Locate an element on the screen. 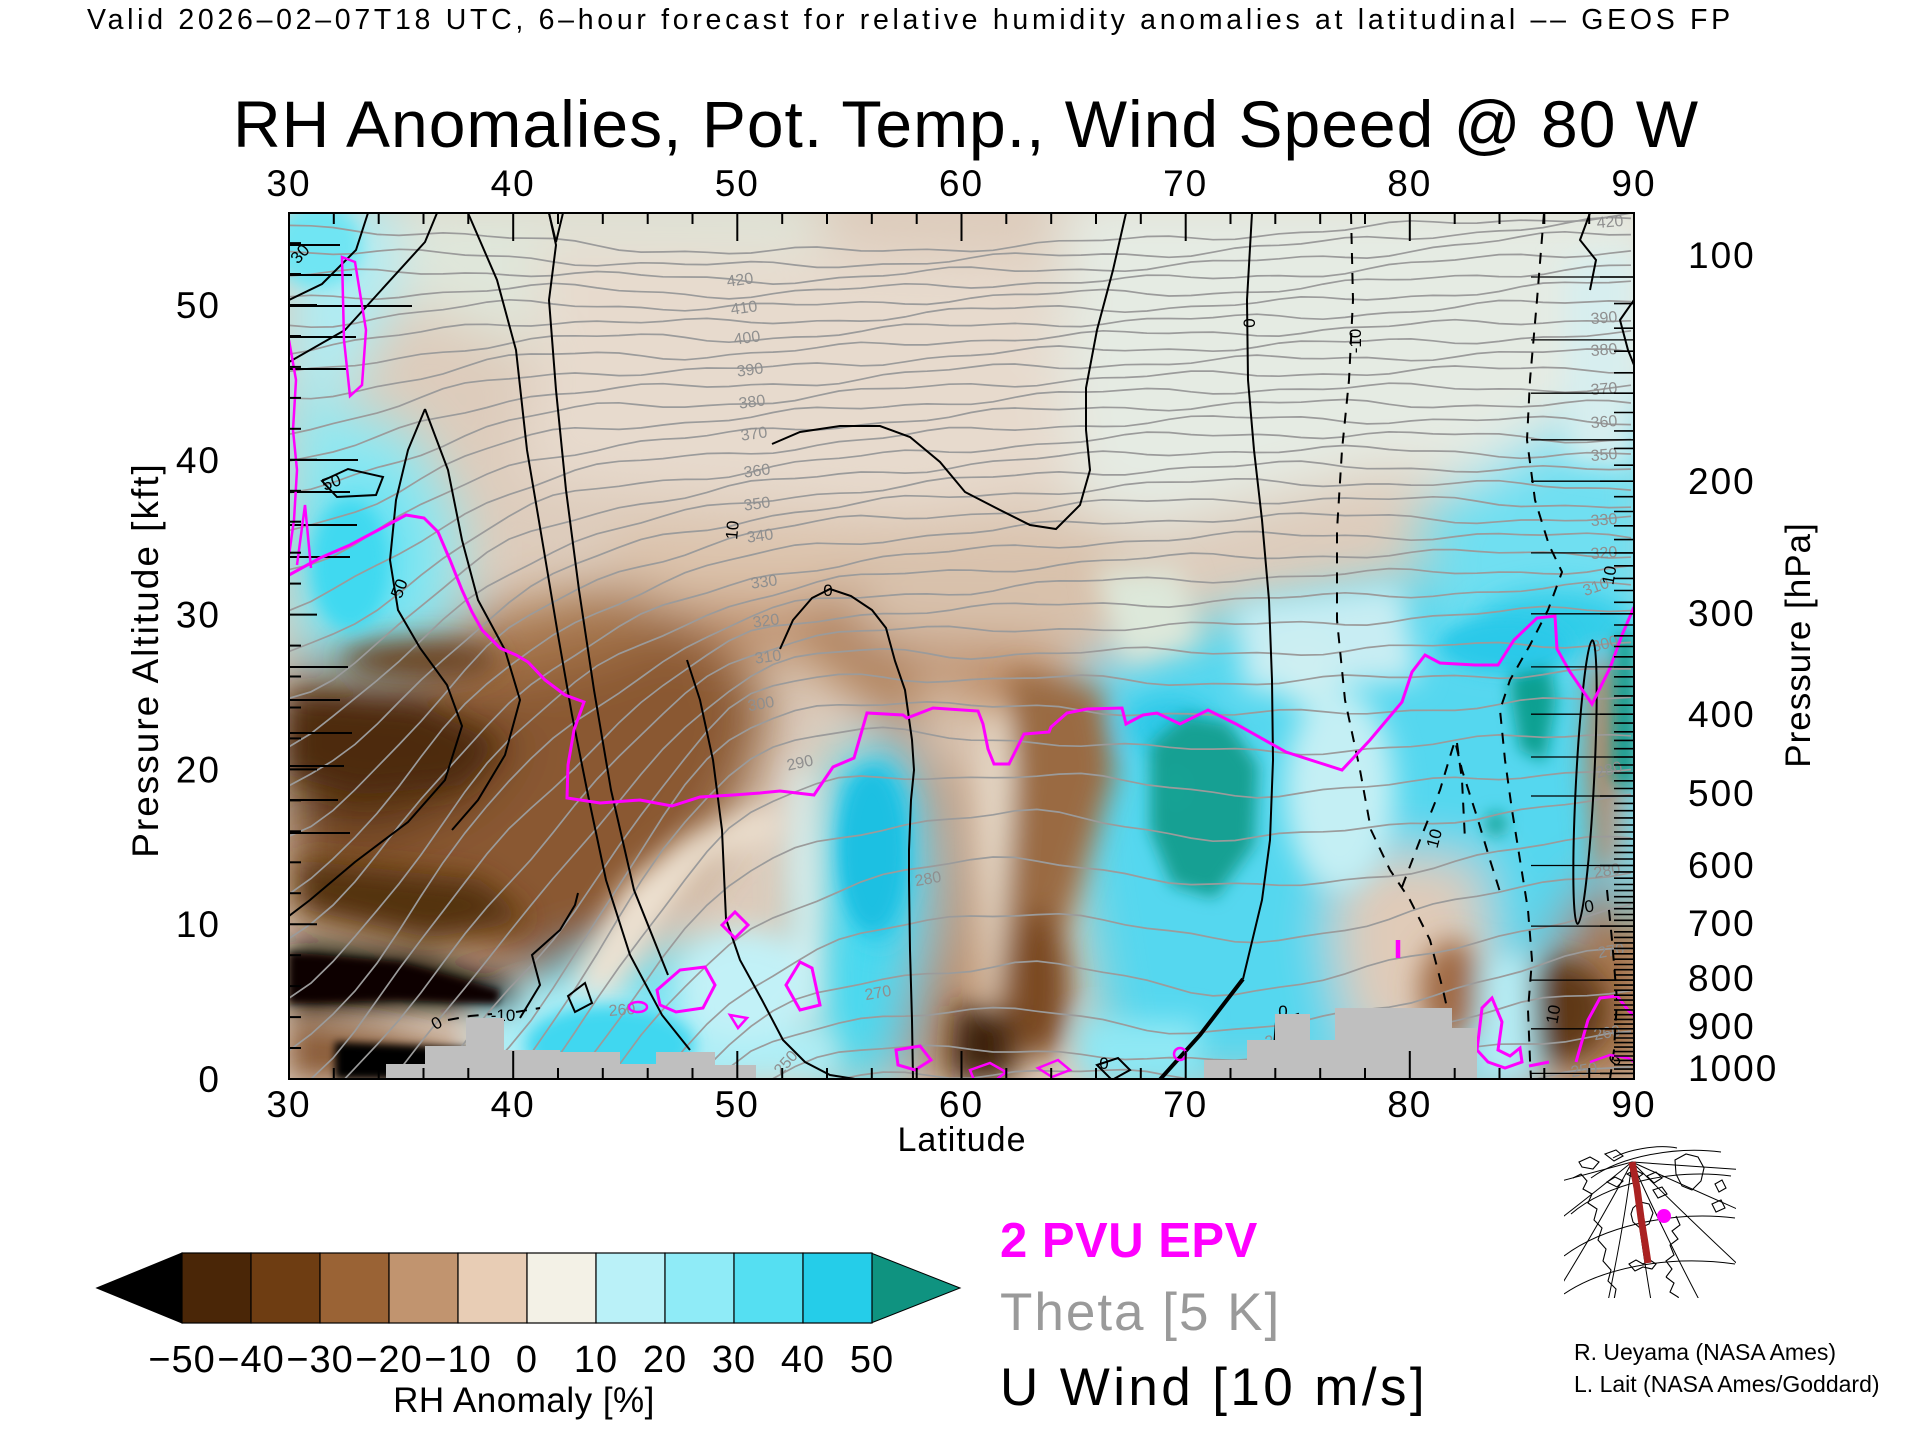 Image resolution: width=1920 pixels, height=1440 pixels. svg-text: 280 is located at coordinates (927, 879).